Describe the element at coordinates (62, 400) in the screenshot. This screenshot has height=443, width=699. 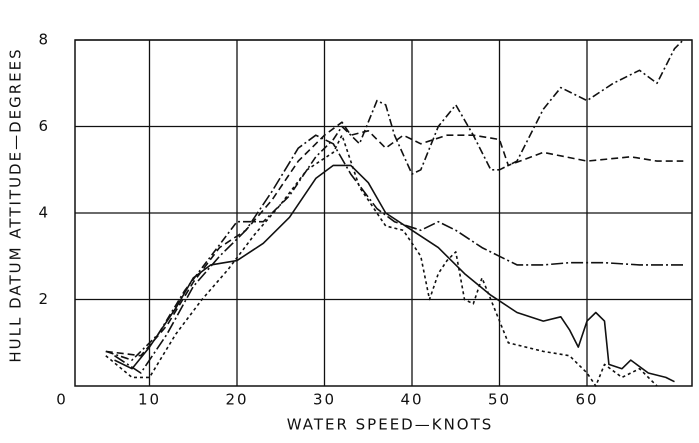
I see `x-tick-label: 0` at that location.